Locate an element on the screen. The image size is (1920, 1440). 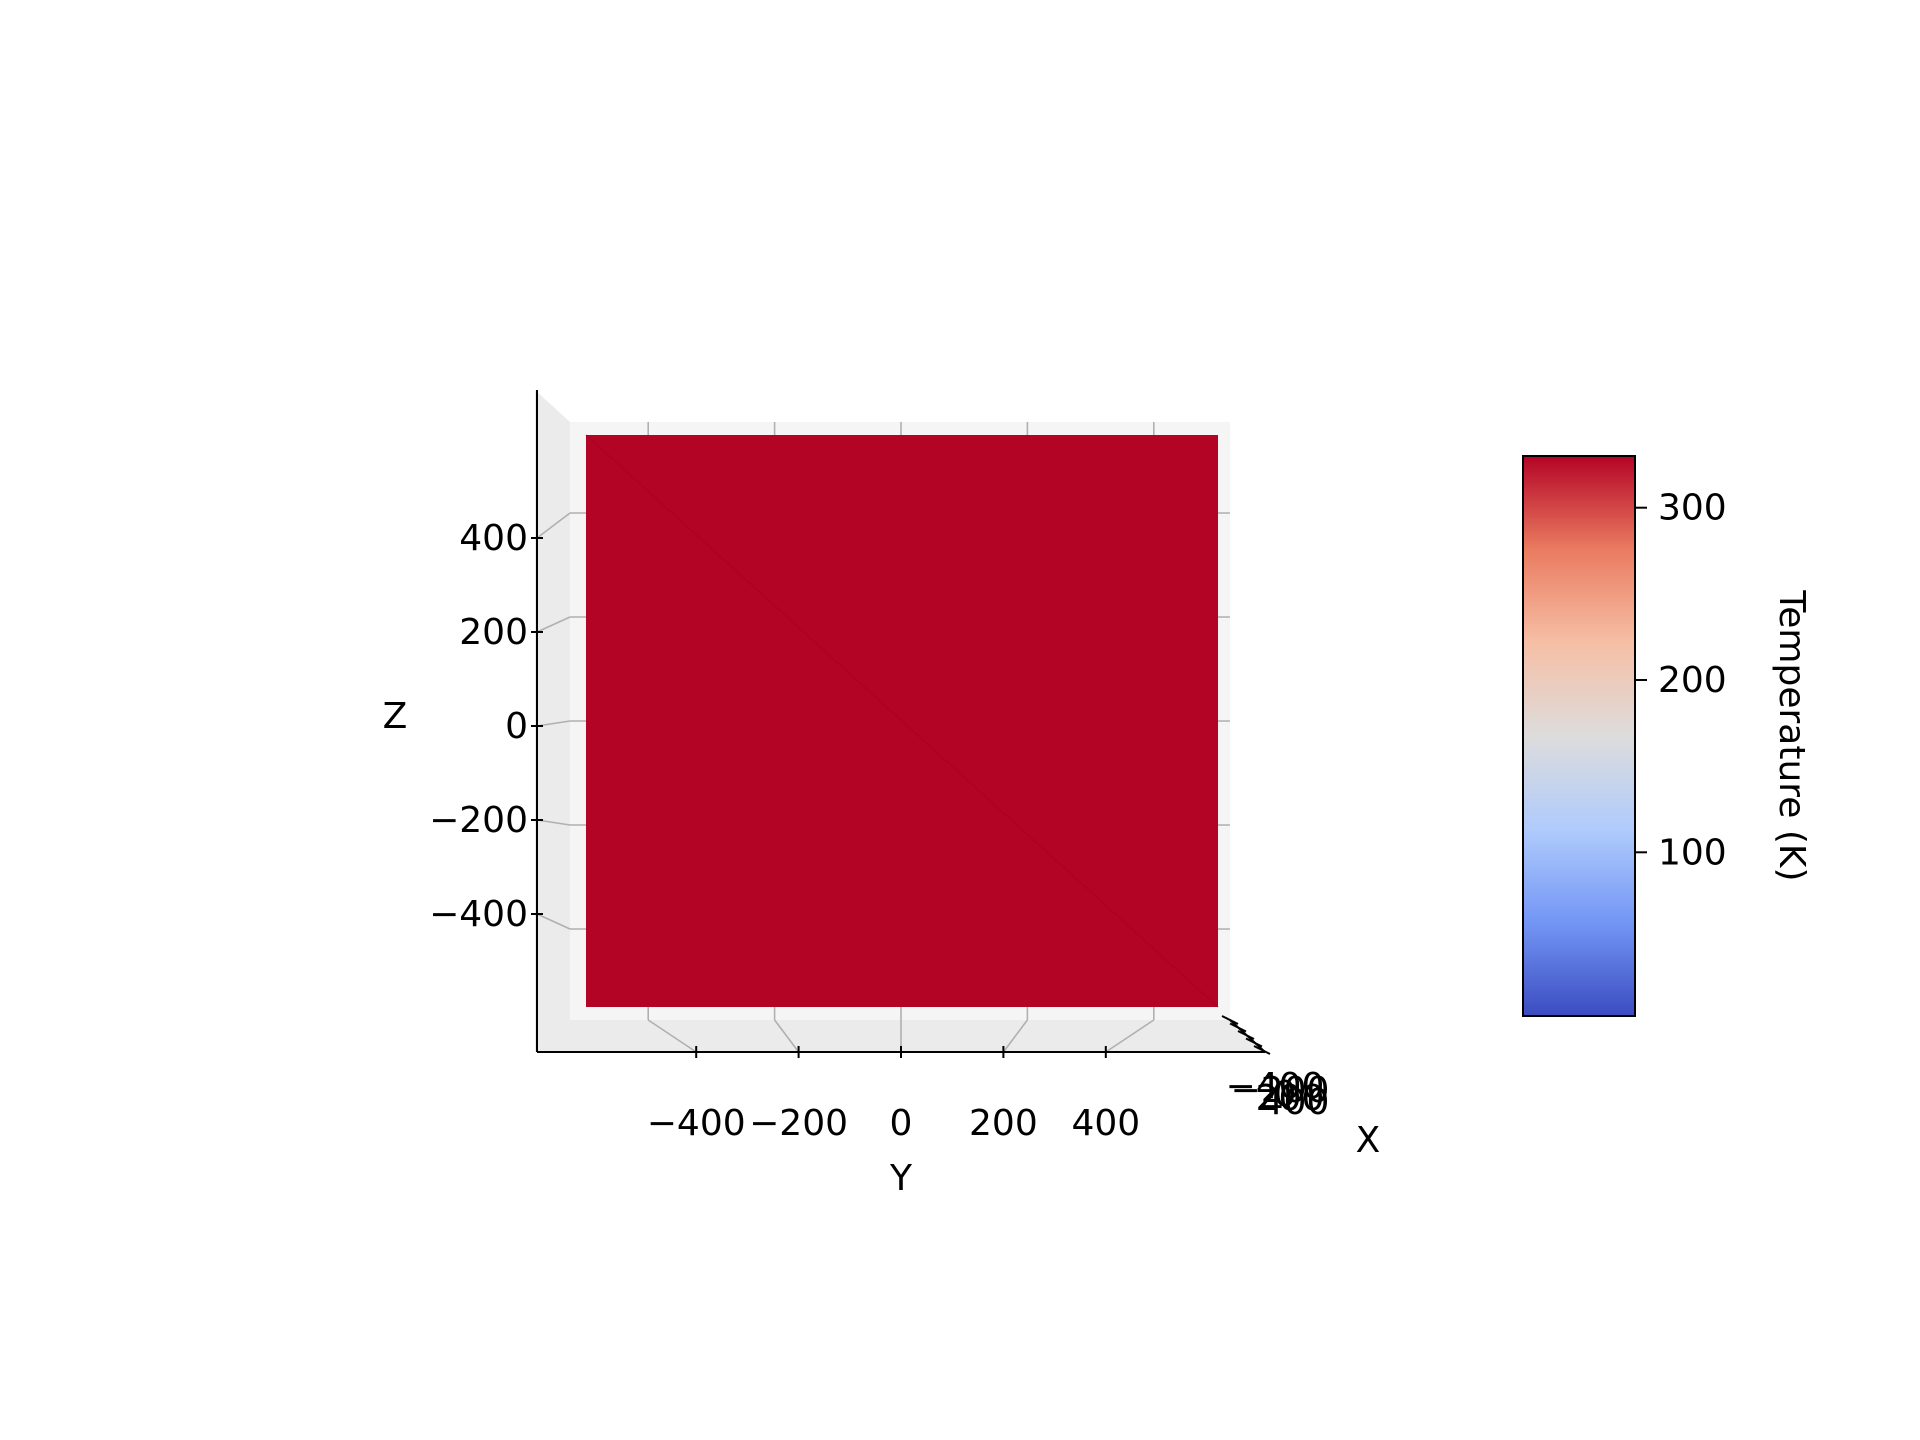
colorbar: 100 200 300 Temperature (K) is located at coordinates (1667, 736).